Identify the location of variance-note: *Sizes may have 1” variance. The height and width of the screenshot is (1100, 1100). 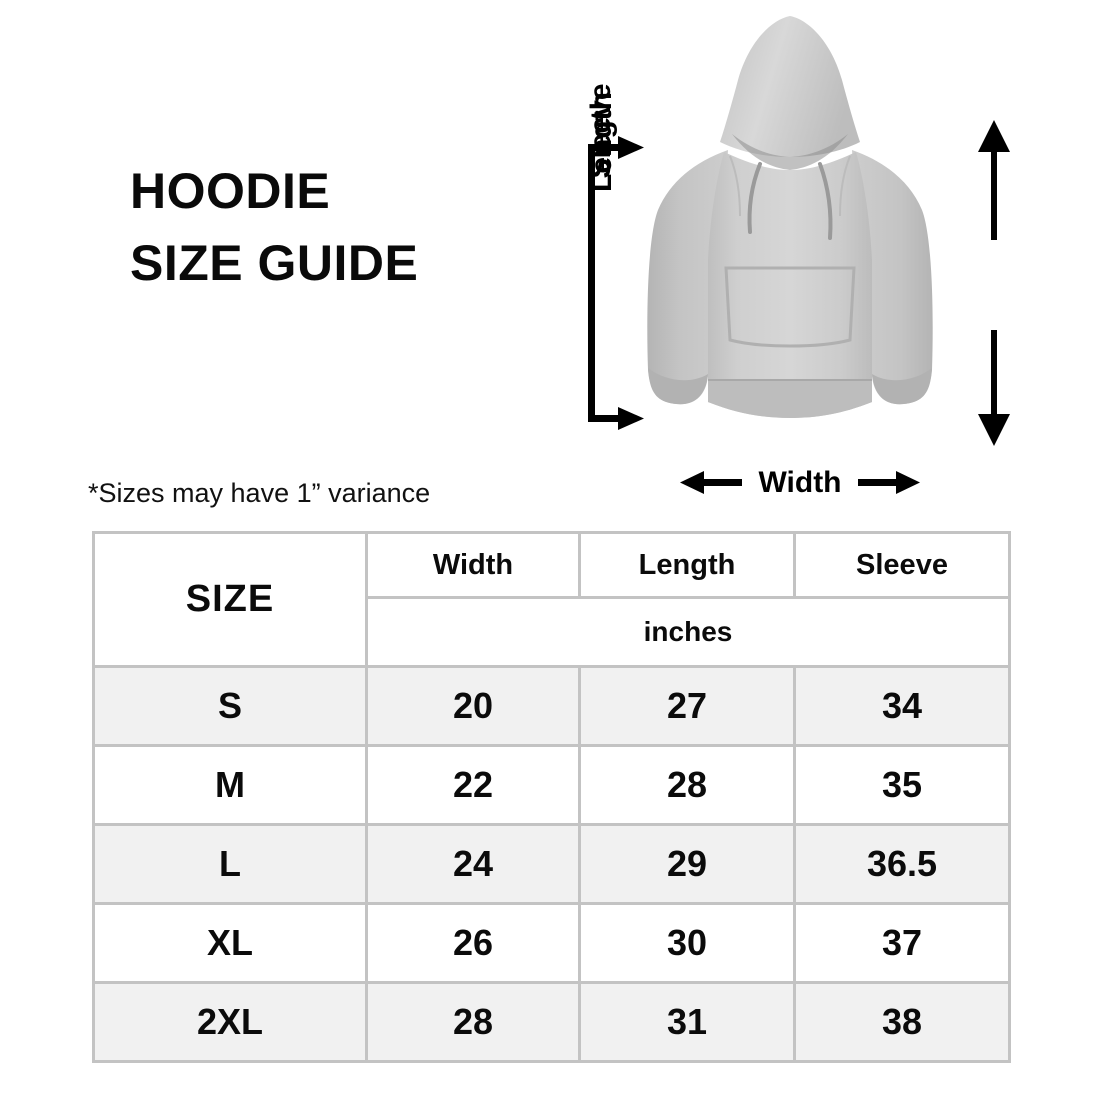
(259, 493).